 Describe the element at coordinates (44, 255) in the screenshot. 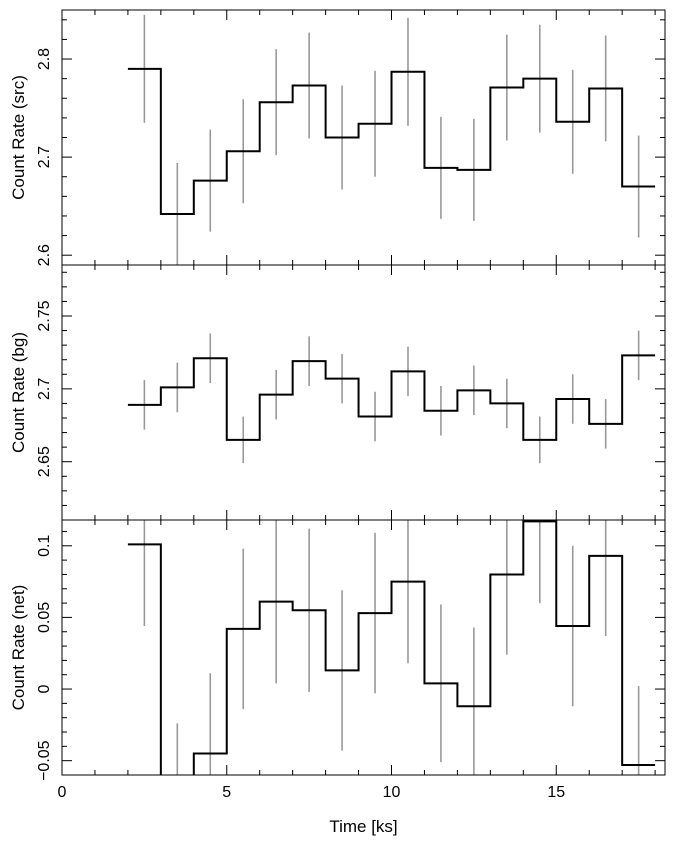

I see `y-tick-label-src-0: 2.6` at that location.